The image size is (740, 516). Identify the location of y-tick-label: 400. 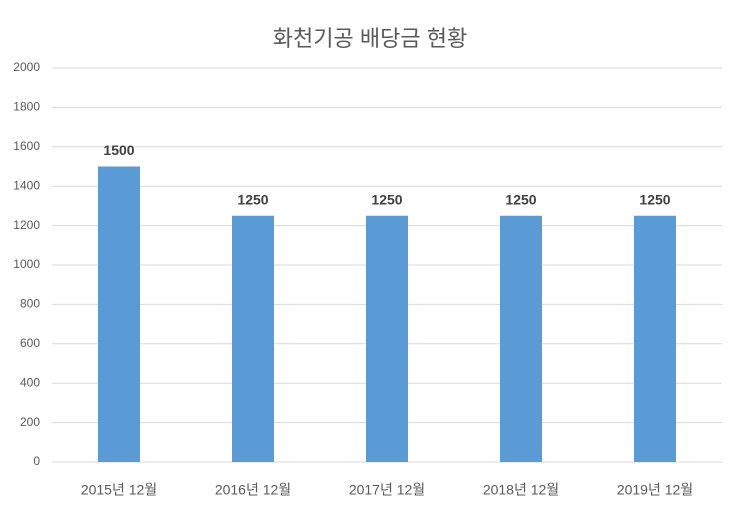
(30, 382).